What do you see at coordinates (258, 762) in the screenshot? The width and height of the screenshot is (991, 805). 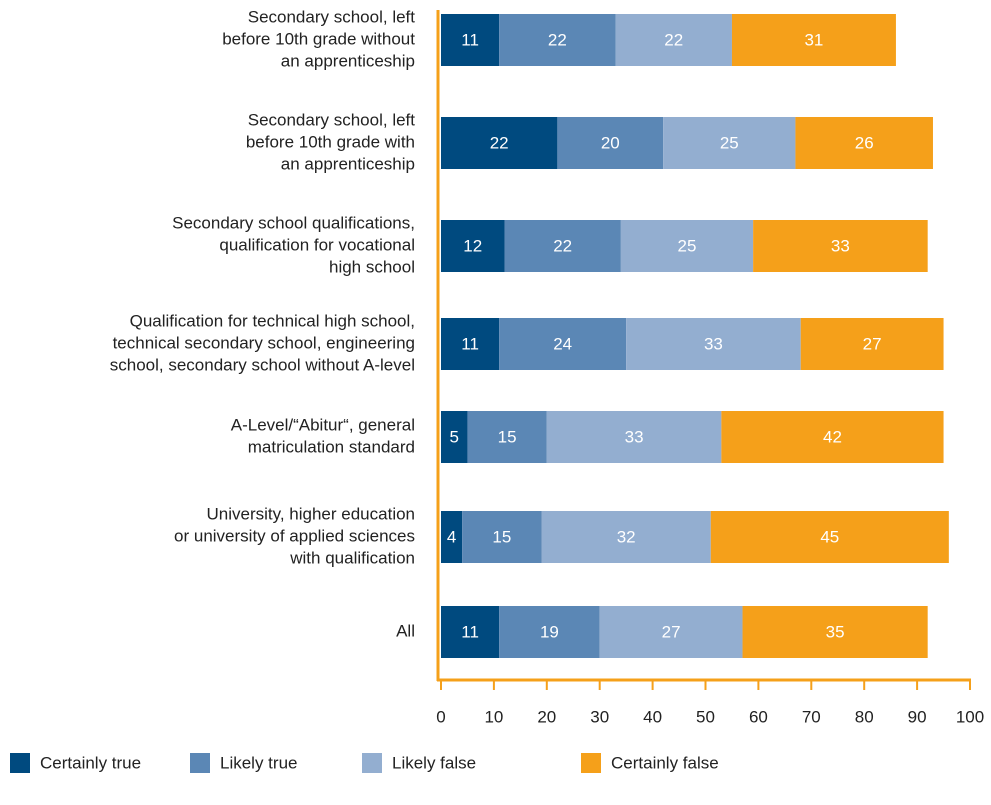 I see `legend-label: Likely true` at bounding box center [258, 762].